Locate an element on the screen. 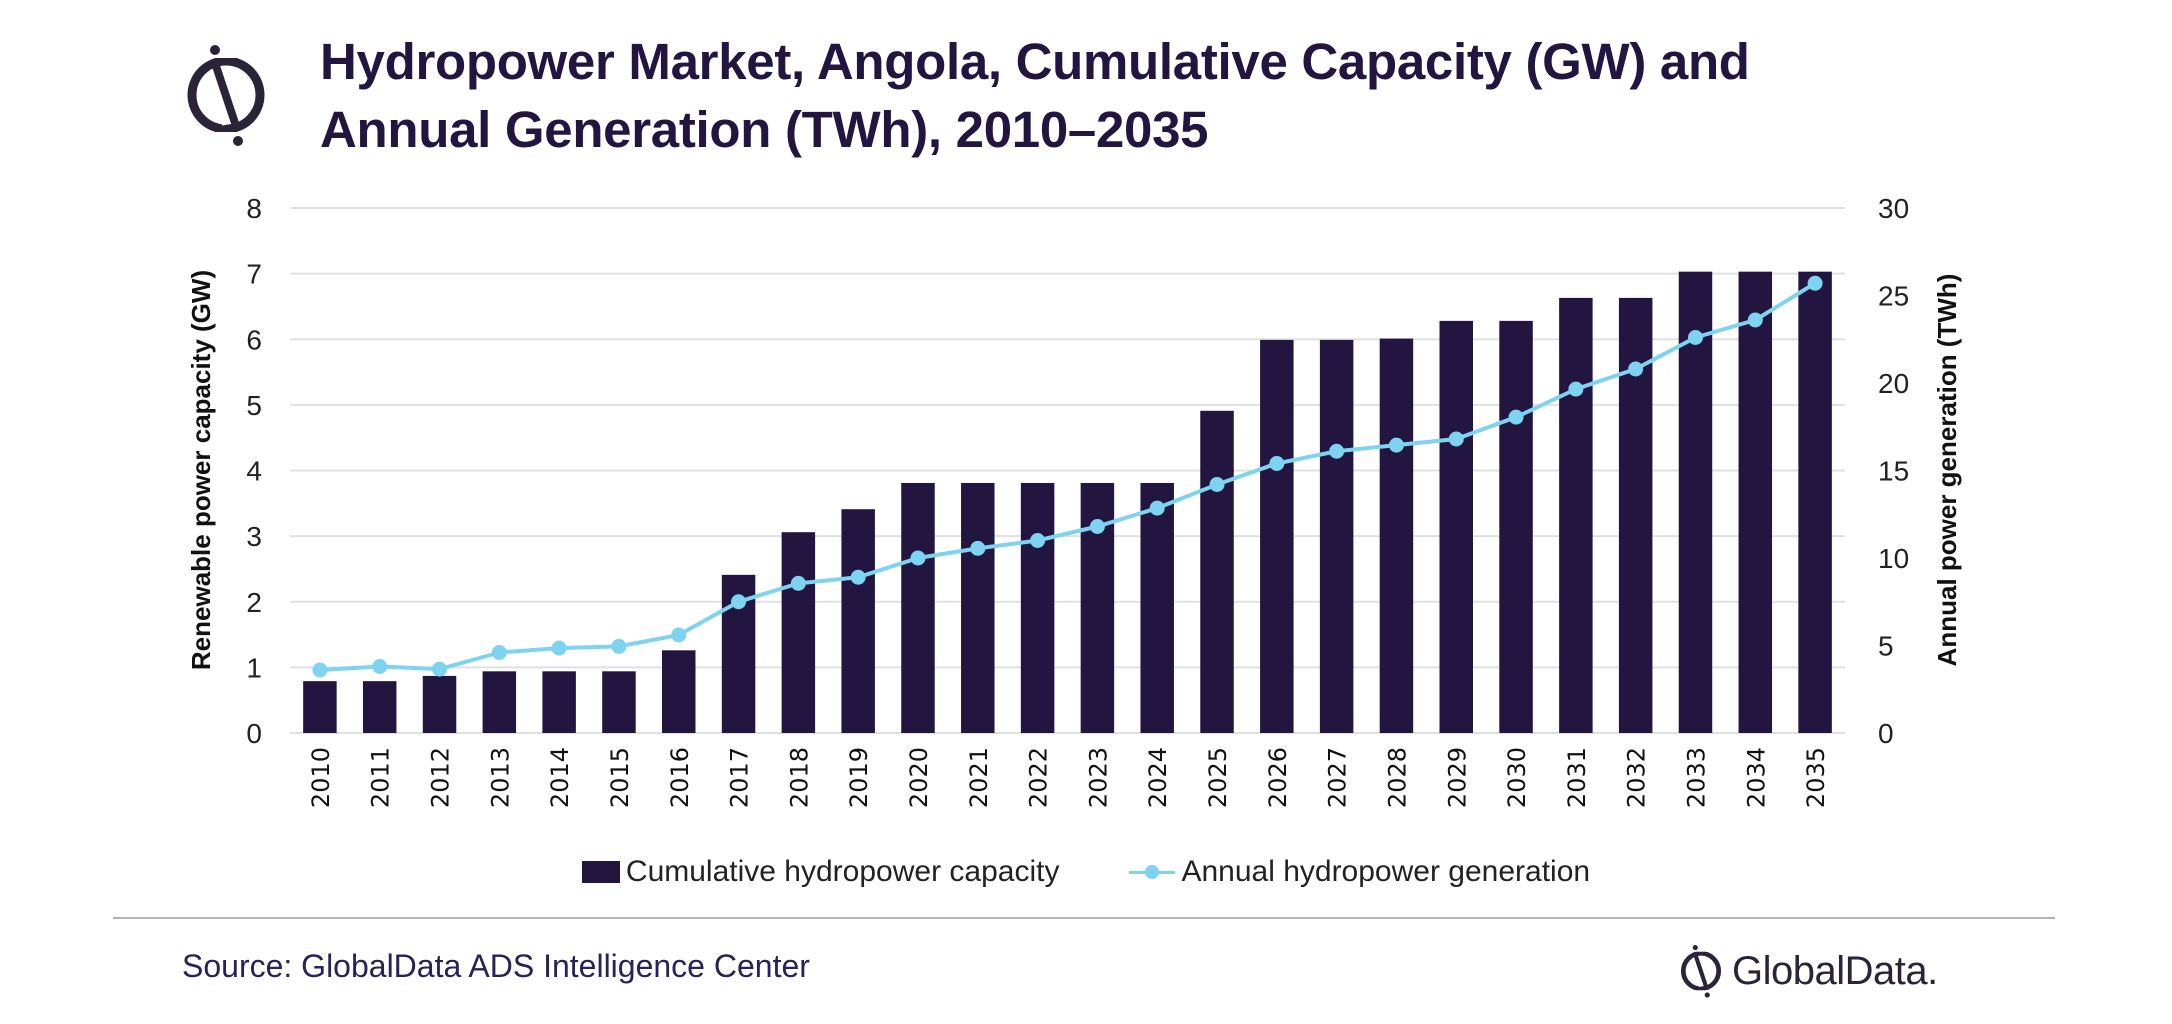 This screenshot has width=2172, height=1024. legend-swatch-line is located at coordinates (1152, 872).